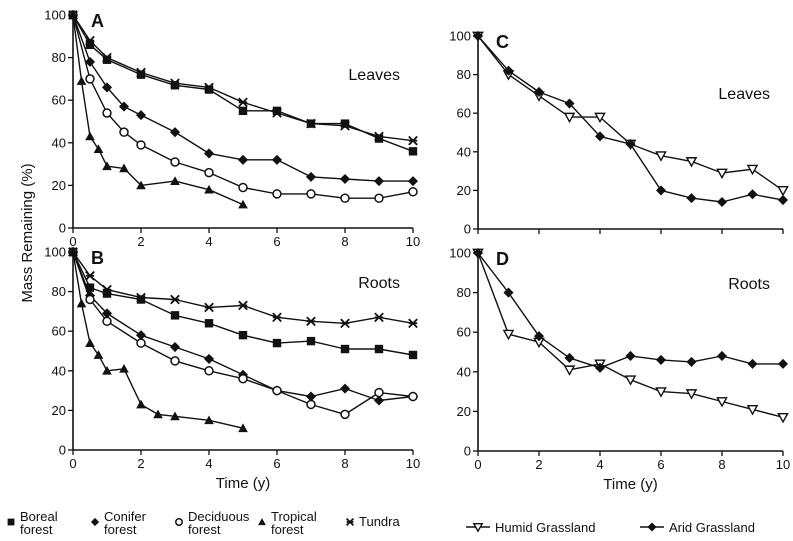 The image size is (793, 541). I want to click on legend-label: Tundra, so click(379, 521).